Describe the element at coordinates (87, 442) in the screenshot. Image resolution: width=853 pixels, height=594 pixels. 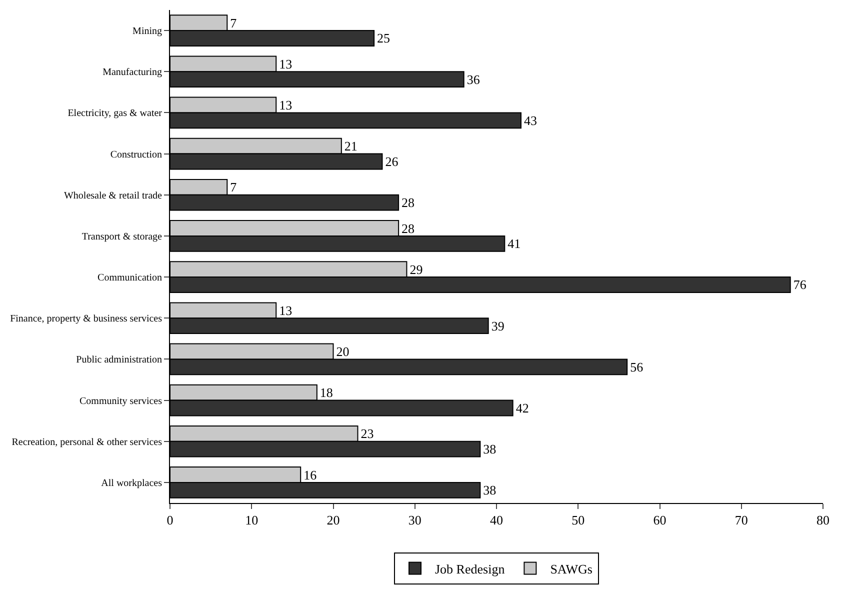
I see `y-tick-label: Recreation, personal & other services` at that location.